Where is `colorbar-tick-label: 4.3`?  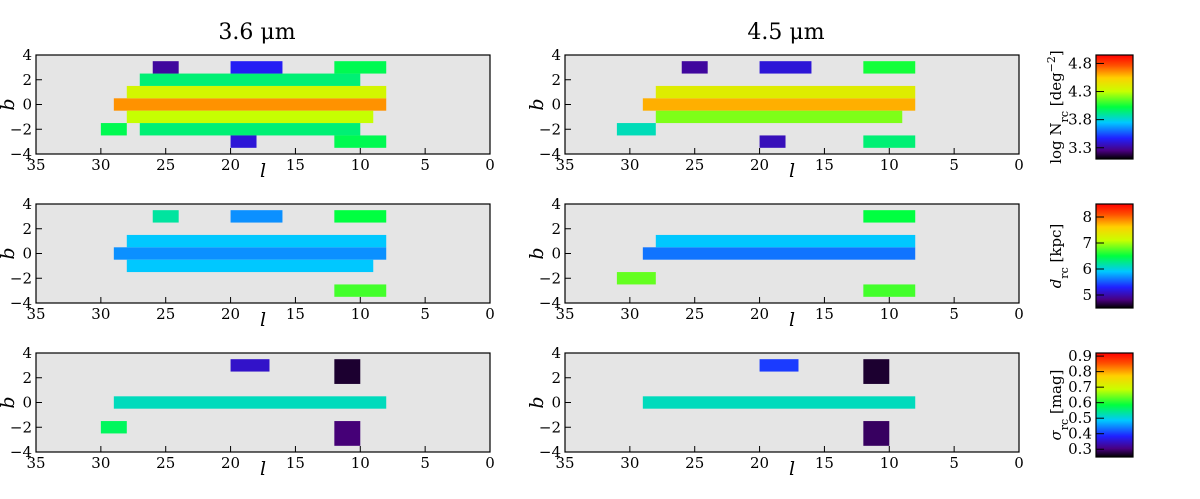 colorbar-tick-label: 4.3 is located at coordinates (1080, 92).